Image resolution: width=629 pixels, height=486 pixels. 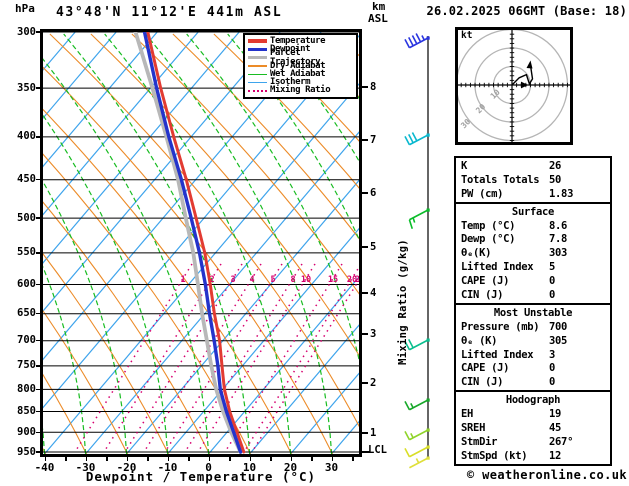 What do you see at coordinates (533, 166) in the screenshot?
I see `stat-row: K 26` at bounding box center [533, 166].